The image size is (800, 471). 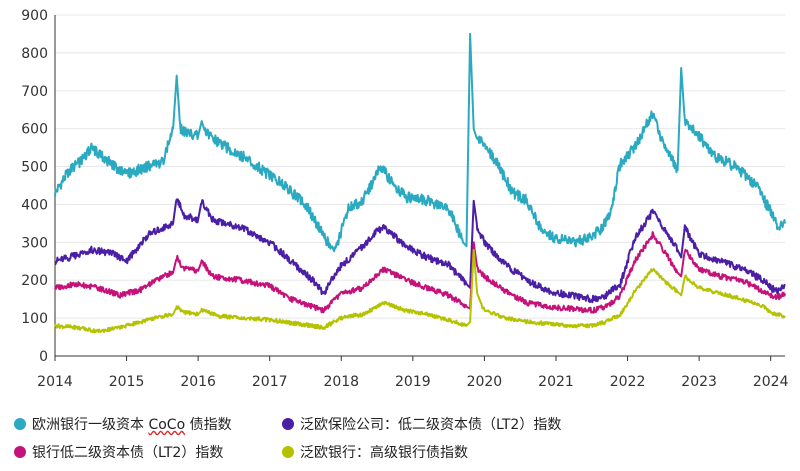 What do you see at coordinates (34, 92) in the screenshot?
I see `y-tick-label: 700` at bounding box center [34, 92].